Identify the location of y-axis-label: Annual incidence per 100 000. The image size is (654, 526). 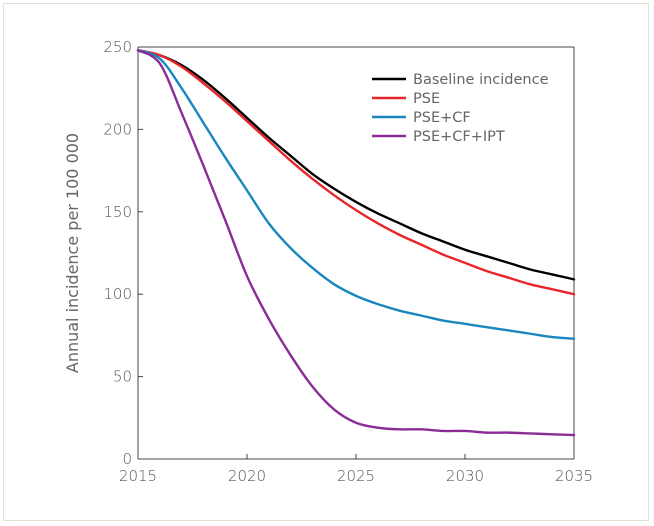
(72, 253).